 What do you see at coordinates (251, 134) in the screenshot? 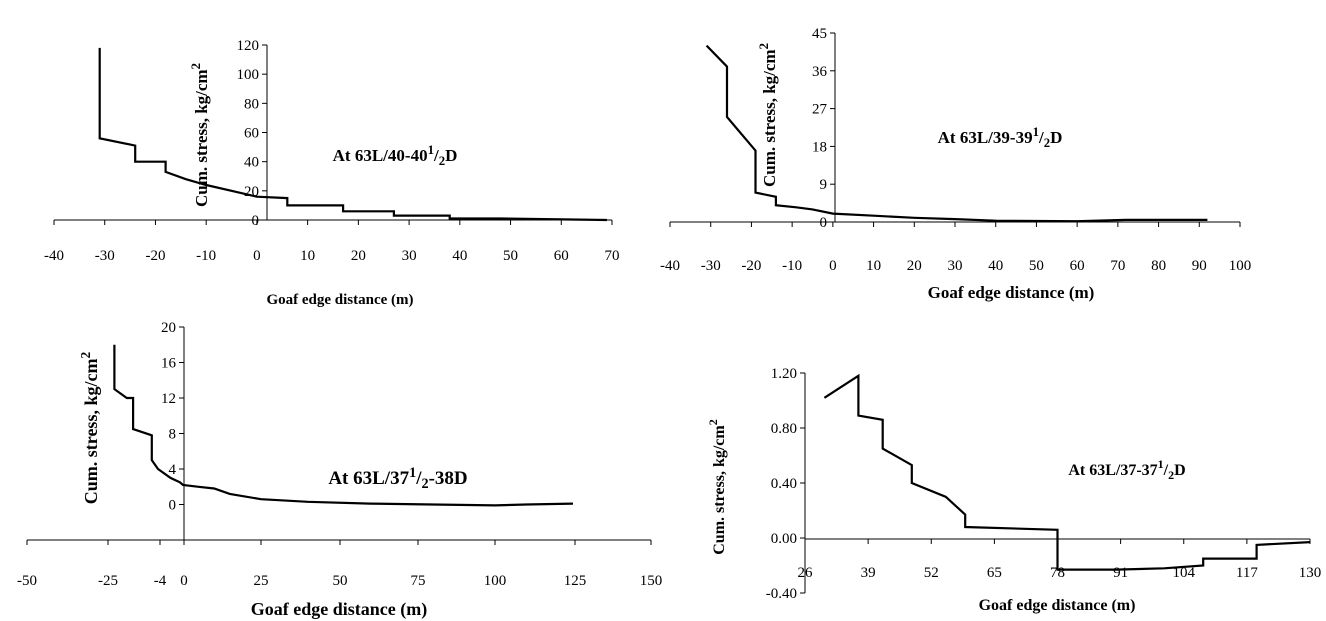
I see `y-tick-label: 60` at bounding box center [251, 134].